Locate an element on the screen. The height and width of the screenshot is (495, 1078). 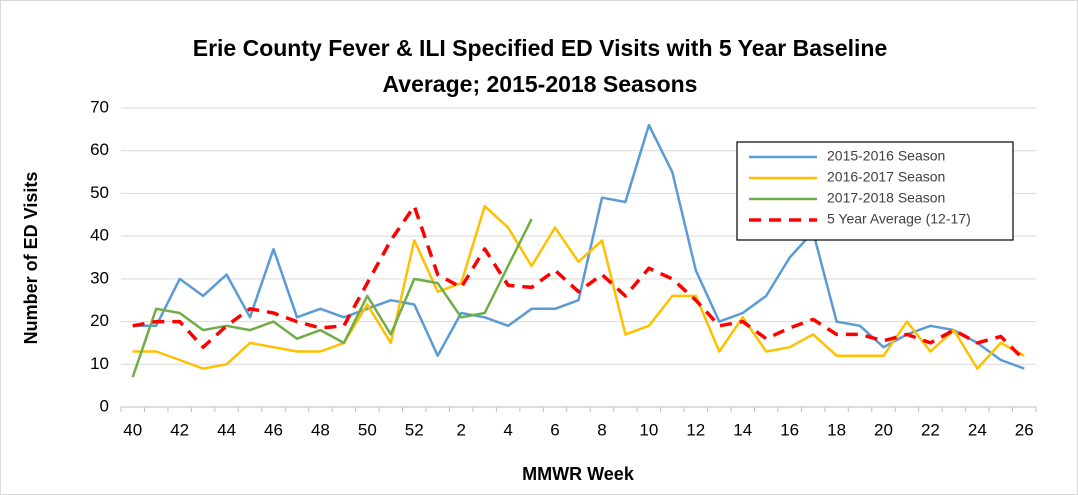
x-tick-label: 6 is located at coordinates (554, 429).